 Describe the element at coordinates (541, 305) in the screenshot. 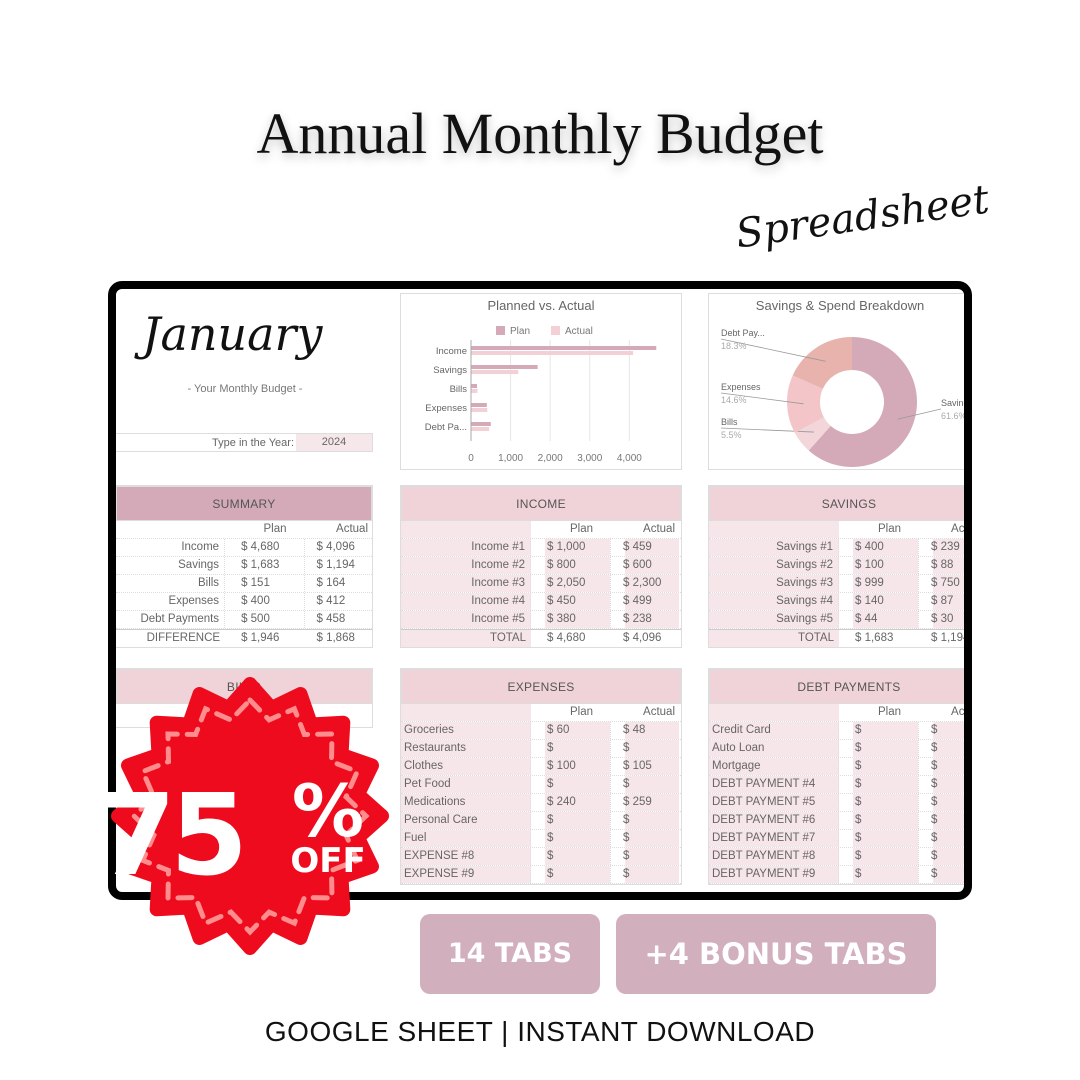

I see `chart-title: Planned vs. Actual` at that location.